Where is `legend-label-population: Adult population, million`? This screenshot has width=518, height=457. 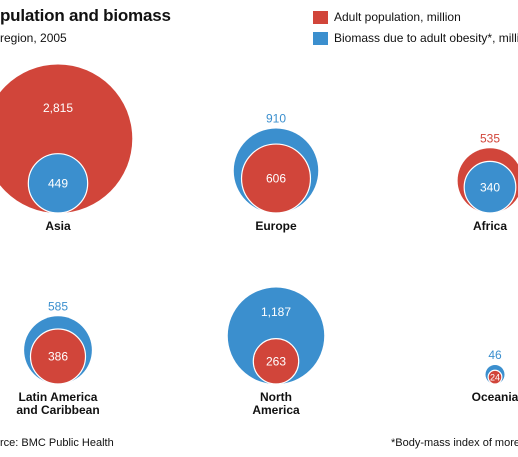
legend-label-population: Adult population, million is located at coordinates (397, 17).